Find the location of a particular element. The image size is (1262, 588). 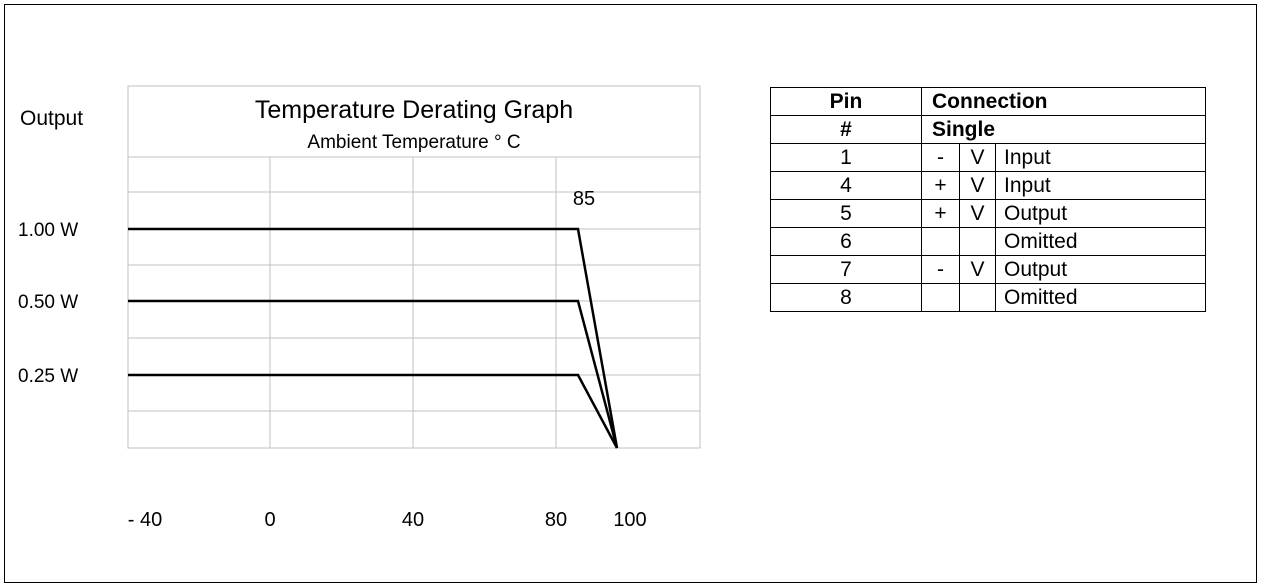

pin-number: 6 is located at coordinates (846, 241).